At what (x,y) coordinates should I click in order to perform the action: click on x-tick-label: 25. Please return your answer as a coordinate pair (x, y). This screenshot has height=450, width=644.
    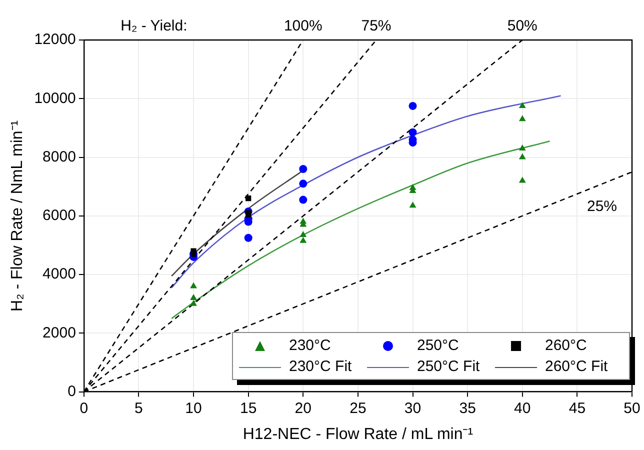
    Looking at the image, I should click on (358, 408).